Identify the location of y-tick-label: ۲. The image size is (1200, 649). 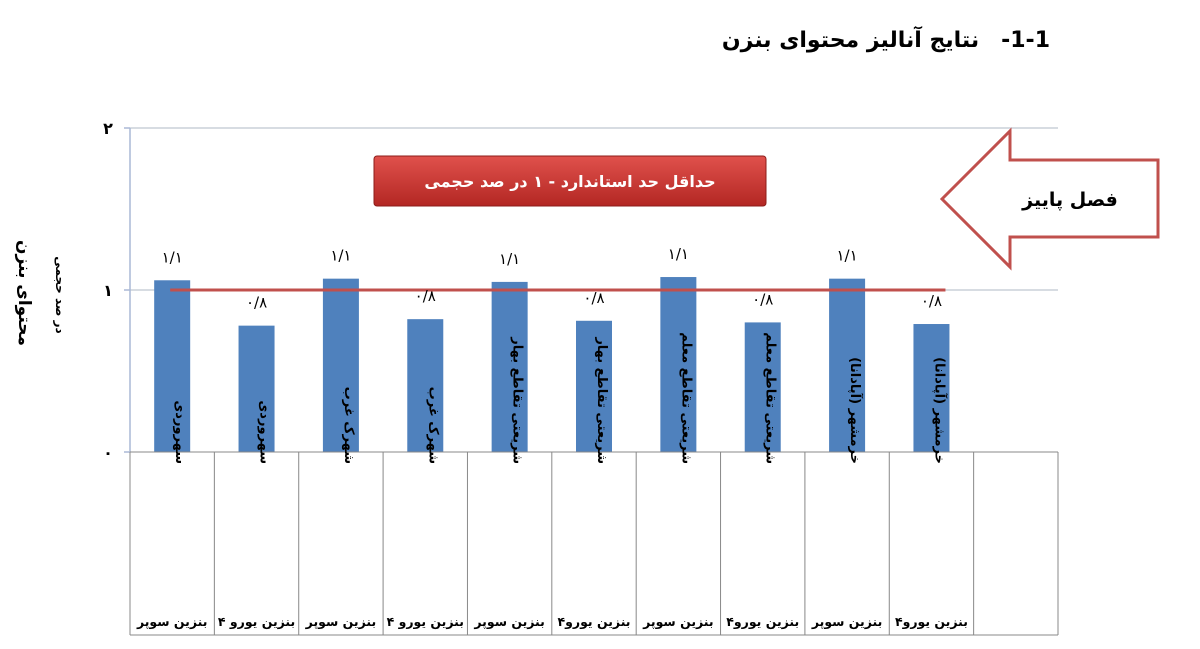
(108, 128).